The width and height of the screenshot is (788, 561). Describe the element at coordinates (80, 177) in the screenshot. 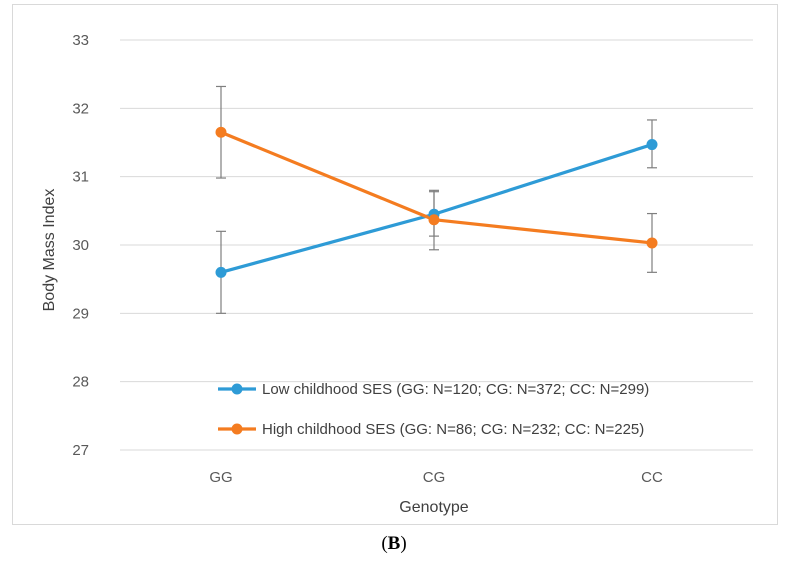

I see `y-tick-label: 31` at that location.